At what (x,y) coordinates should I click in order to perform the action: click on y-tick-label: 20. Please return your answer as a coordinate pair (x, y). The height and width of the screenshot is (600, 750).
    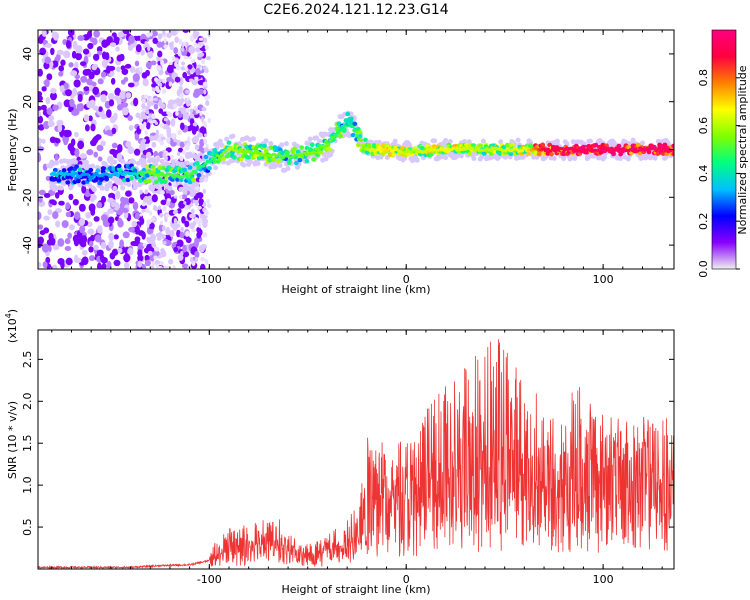
    Looking at the image, I should click on (27, 102).